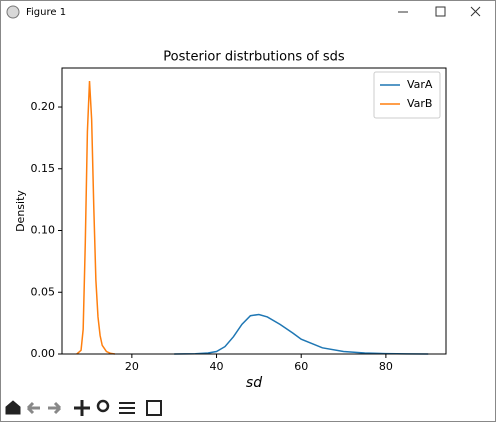 This screenshot has width=496, height=422. What do you see at coordinates (420, 84) in the screenshot?
I see `legend-label: VarA` at bounding box center [420, 84].